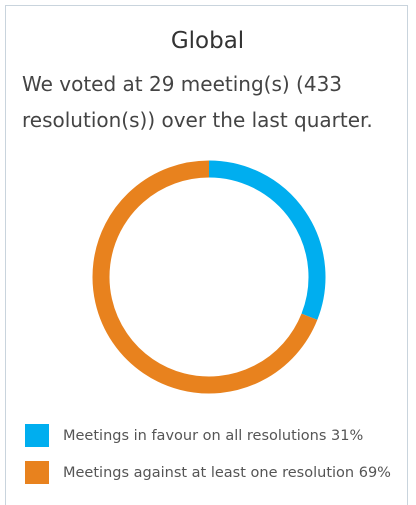  Describe the element at coordinates (374, 472) in the screenshot. I see `legend-value: 69%` at that location.